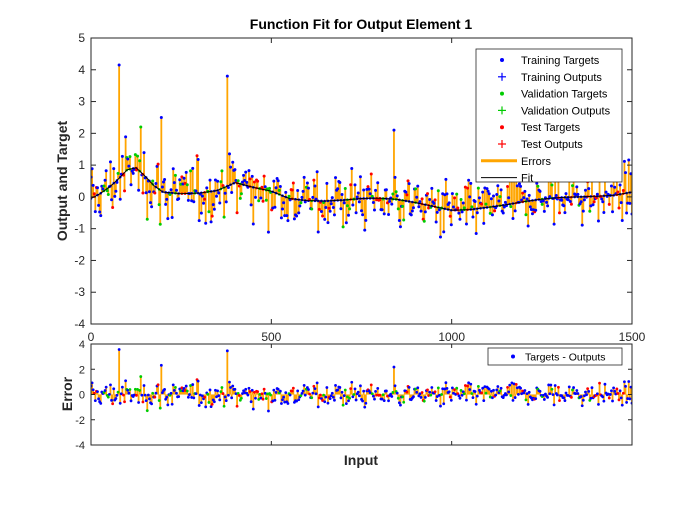 The width and height of the screenshot is (700, 505). What do you see at coordinates (551, 128) in the screenshot?
I see `legend-label: Test Targets` at bounding box center [551, 128].